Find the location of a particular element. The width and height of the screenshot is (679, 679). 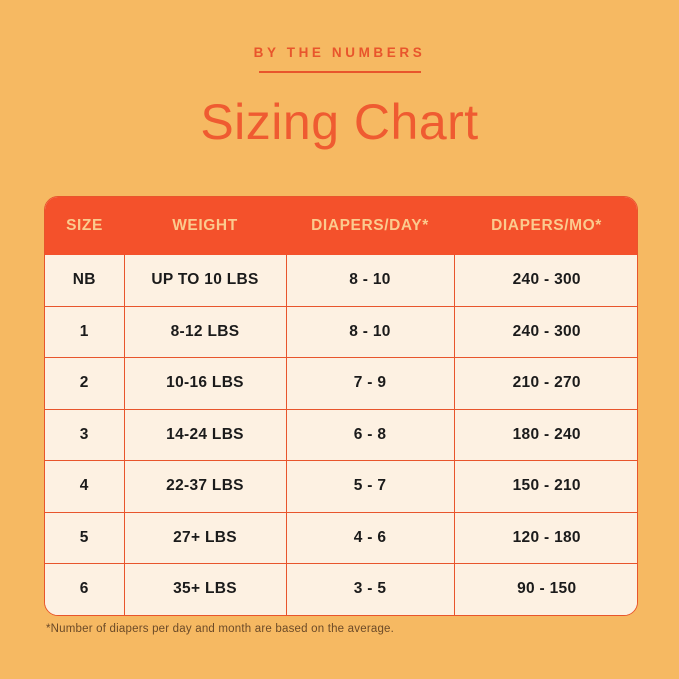

table-row: 4 22-37 LBS 5 - 7 150 - 210 is located at coordinates (341, 486).